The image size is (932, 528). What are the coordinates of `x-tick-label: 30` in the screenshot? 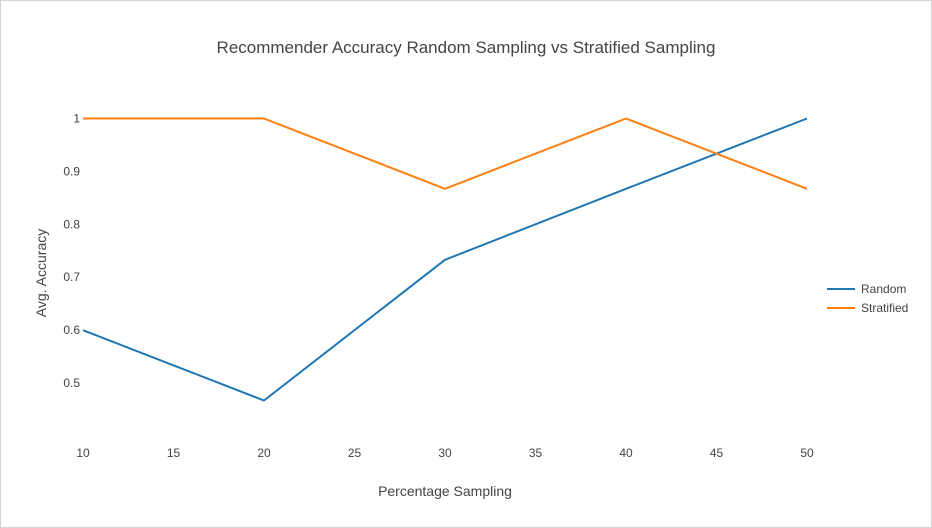 It's located at (445, 453).